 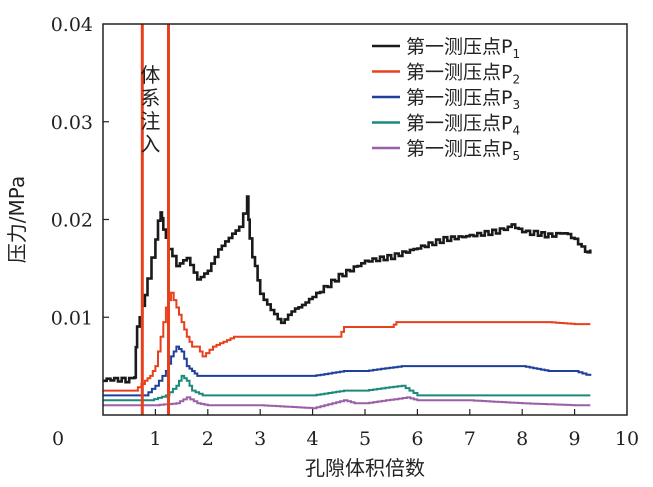 What do you see at coordinates (463, 99) in the screenshot?
I see `legend-label: 第一测压点P3` at bounding box center [463, 99].